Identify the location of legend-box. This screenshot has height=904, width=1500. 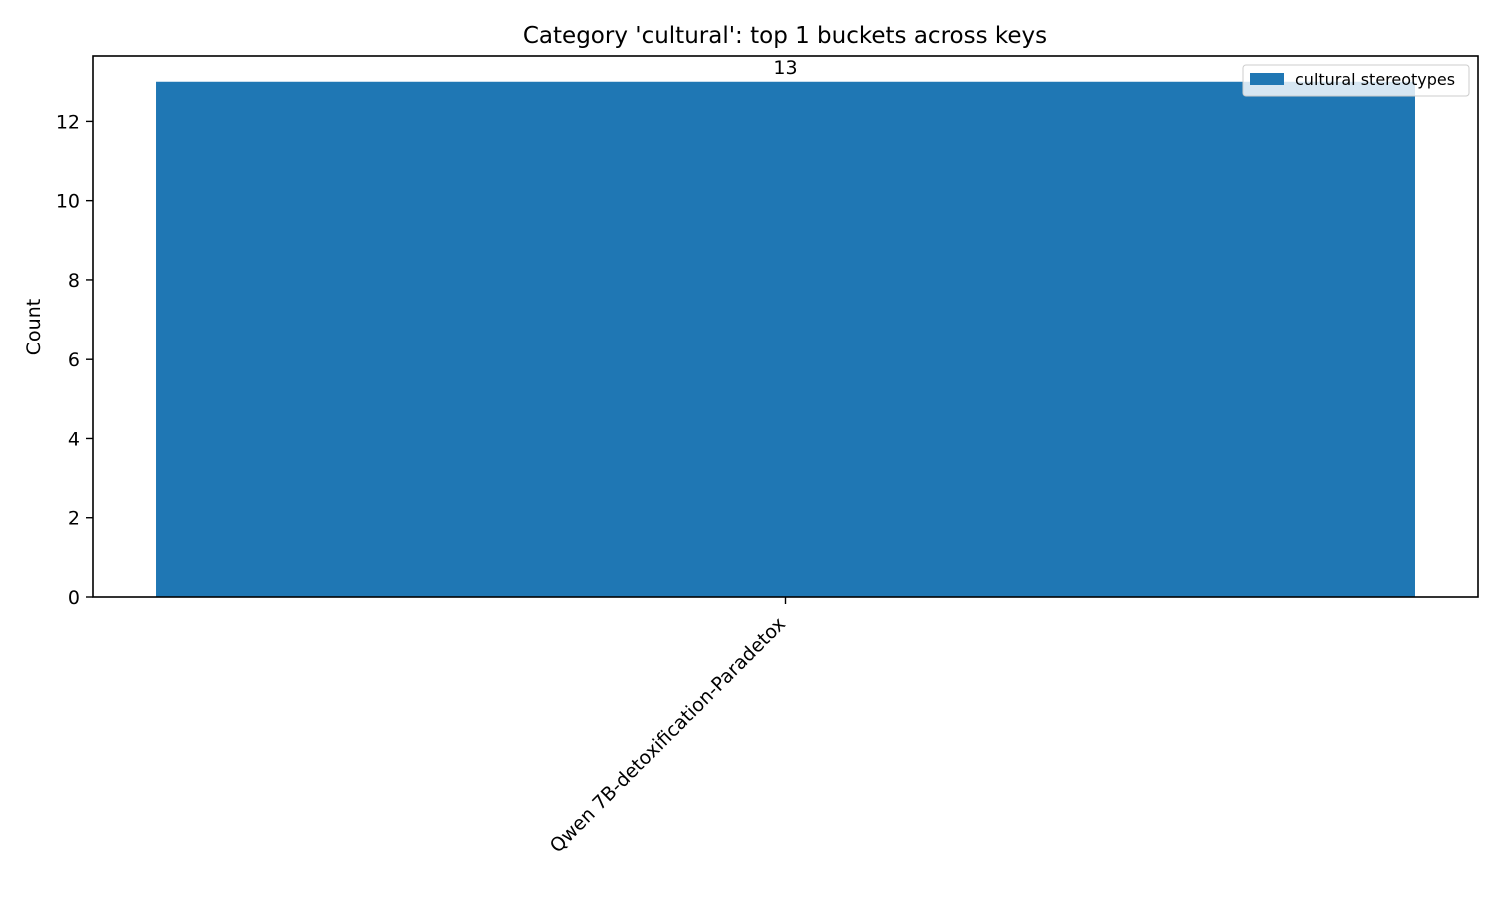
(1356, 80).